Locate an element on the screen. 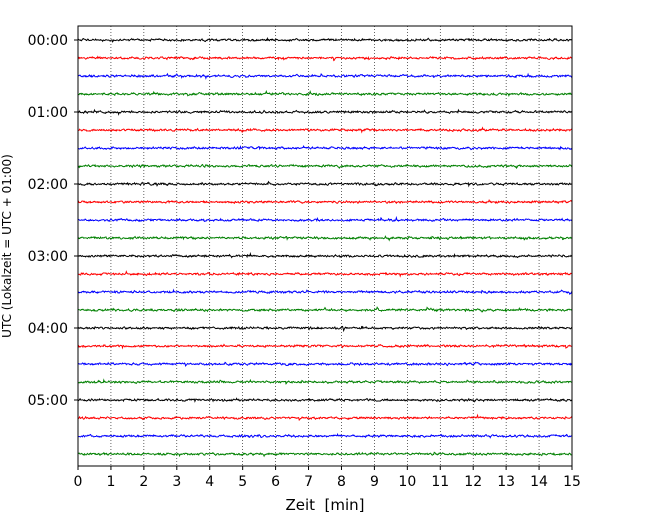 The image size is (650, 520). x-tick-label-8: 8 is located at coordinates (341, 482).